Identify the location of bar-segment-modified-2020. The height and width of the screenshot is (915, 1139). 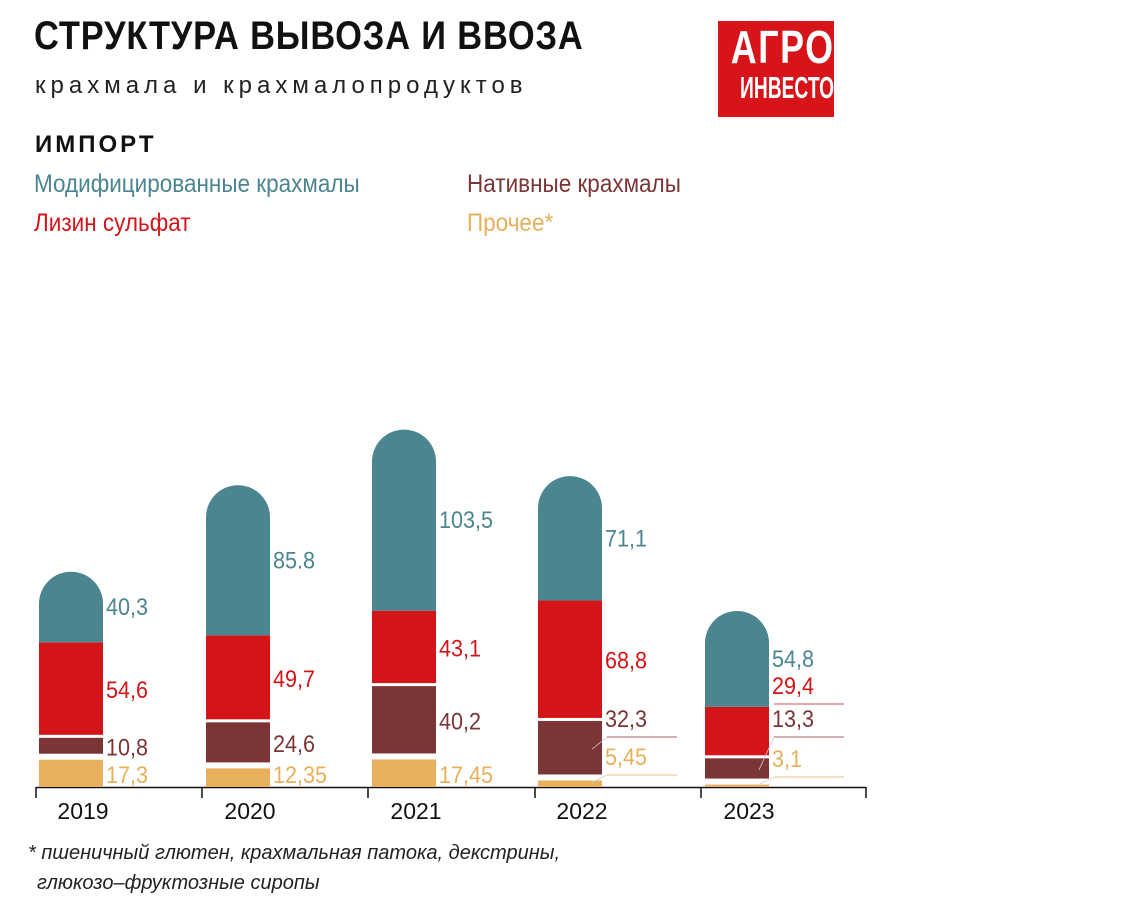
(238, 560).